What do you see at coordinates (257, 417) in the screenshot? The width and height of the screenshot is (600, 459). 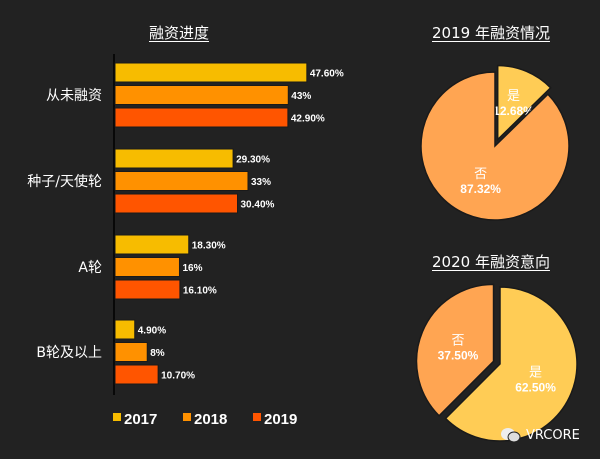 I see `legend-swatch-2019` at bounding box center [257, 417].